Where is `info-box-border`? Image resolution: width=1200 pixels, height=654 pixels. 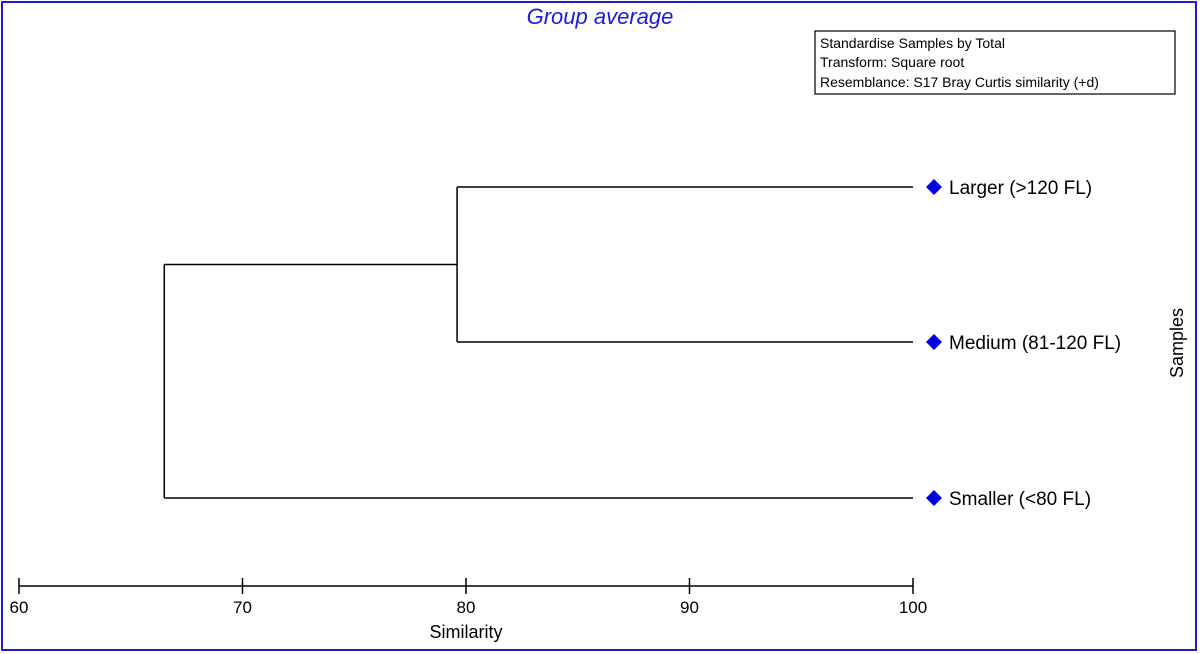
info-box-border is located at coordinates (995, 62).